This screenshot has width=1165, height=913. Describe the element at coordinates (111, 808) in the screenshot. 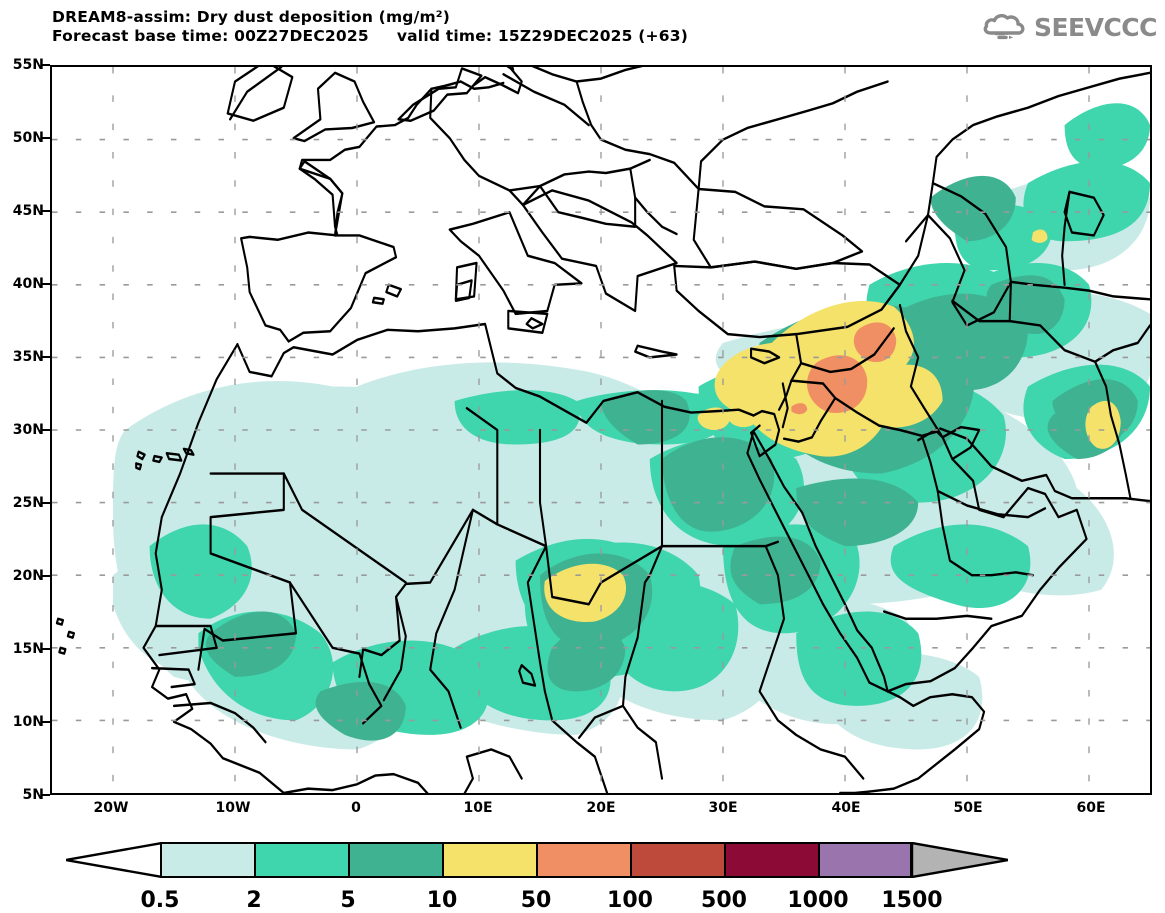

I see `x-tick-label: 20W` at that location.